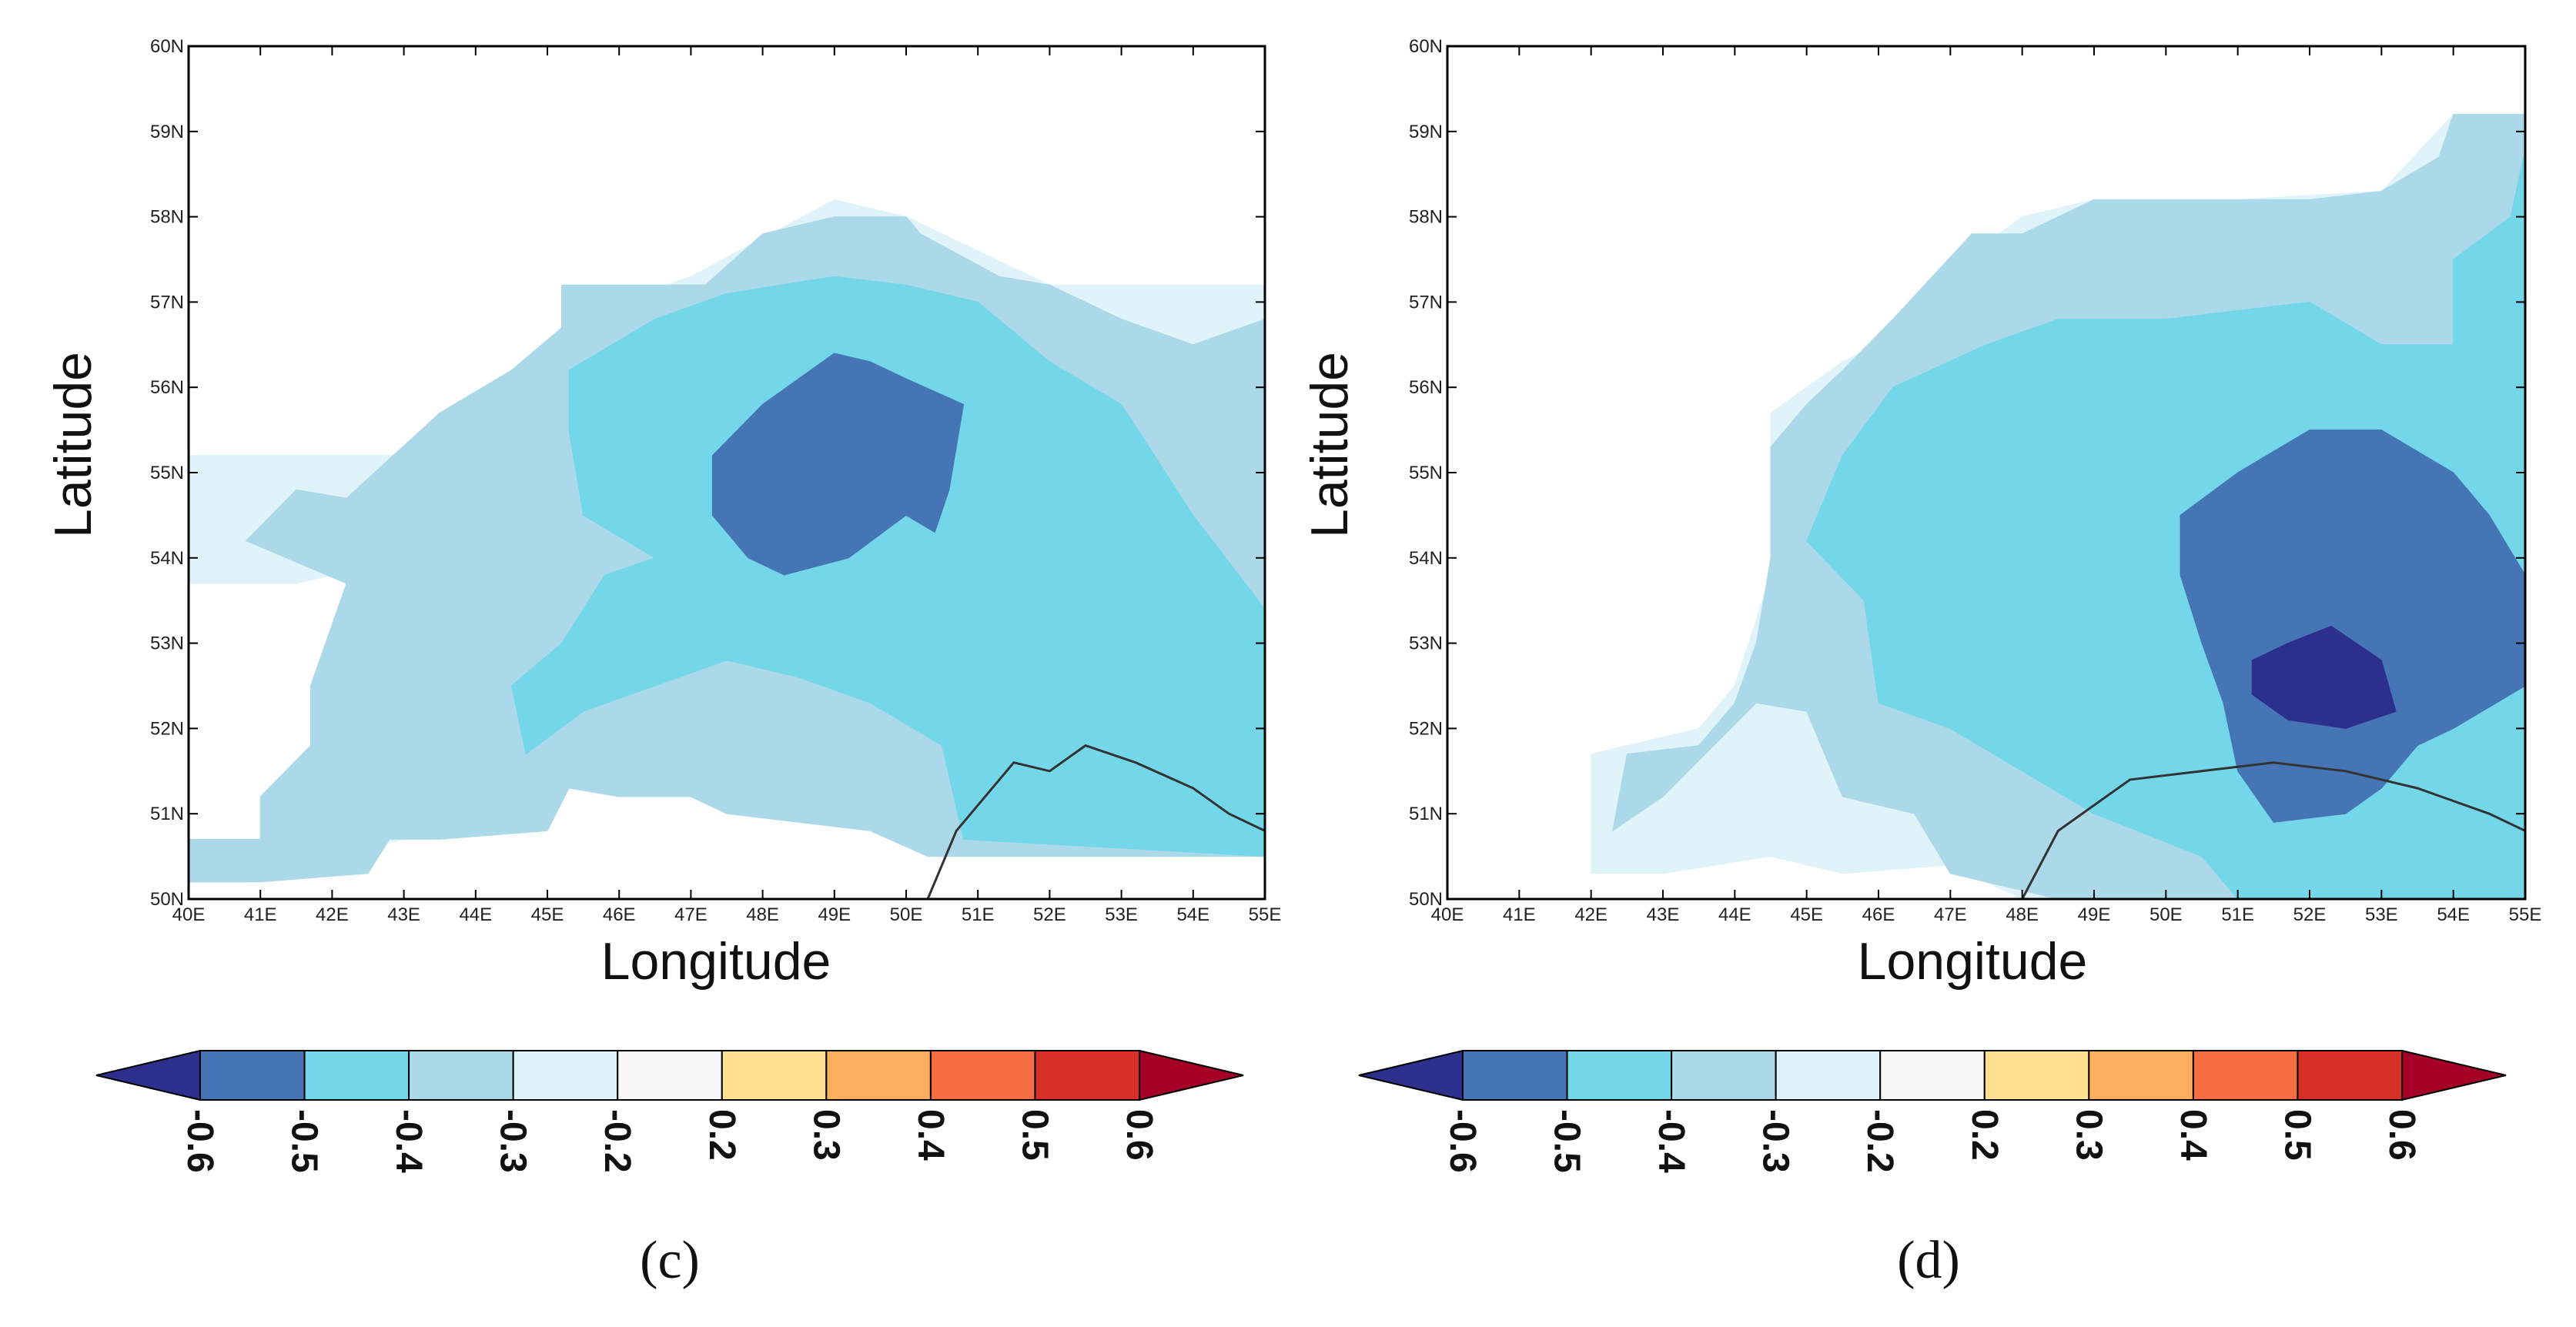 Image resolution: width=2576 pixels, height=1327 pixels. Describe the element at coordinates (1951, 914) in the screenshot. I see `x-tick-label: 47E` at that location.